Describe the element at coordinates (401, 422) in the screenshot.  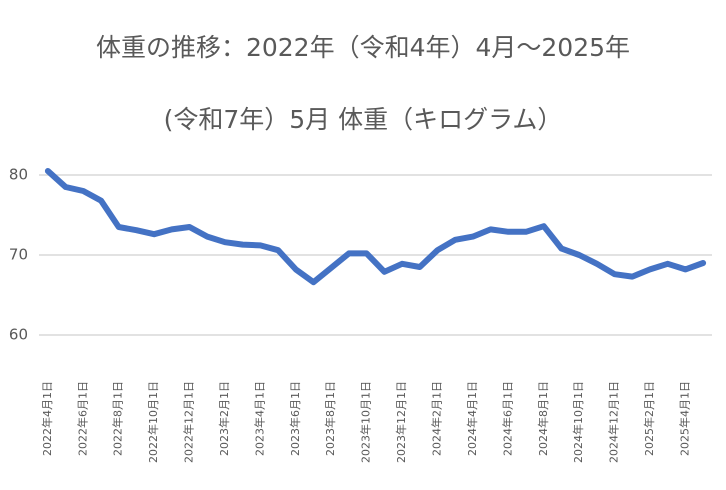
I see `x-tick-label: 2023年12月1日` at that location.